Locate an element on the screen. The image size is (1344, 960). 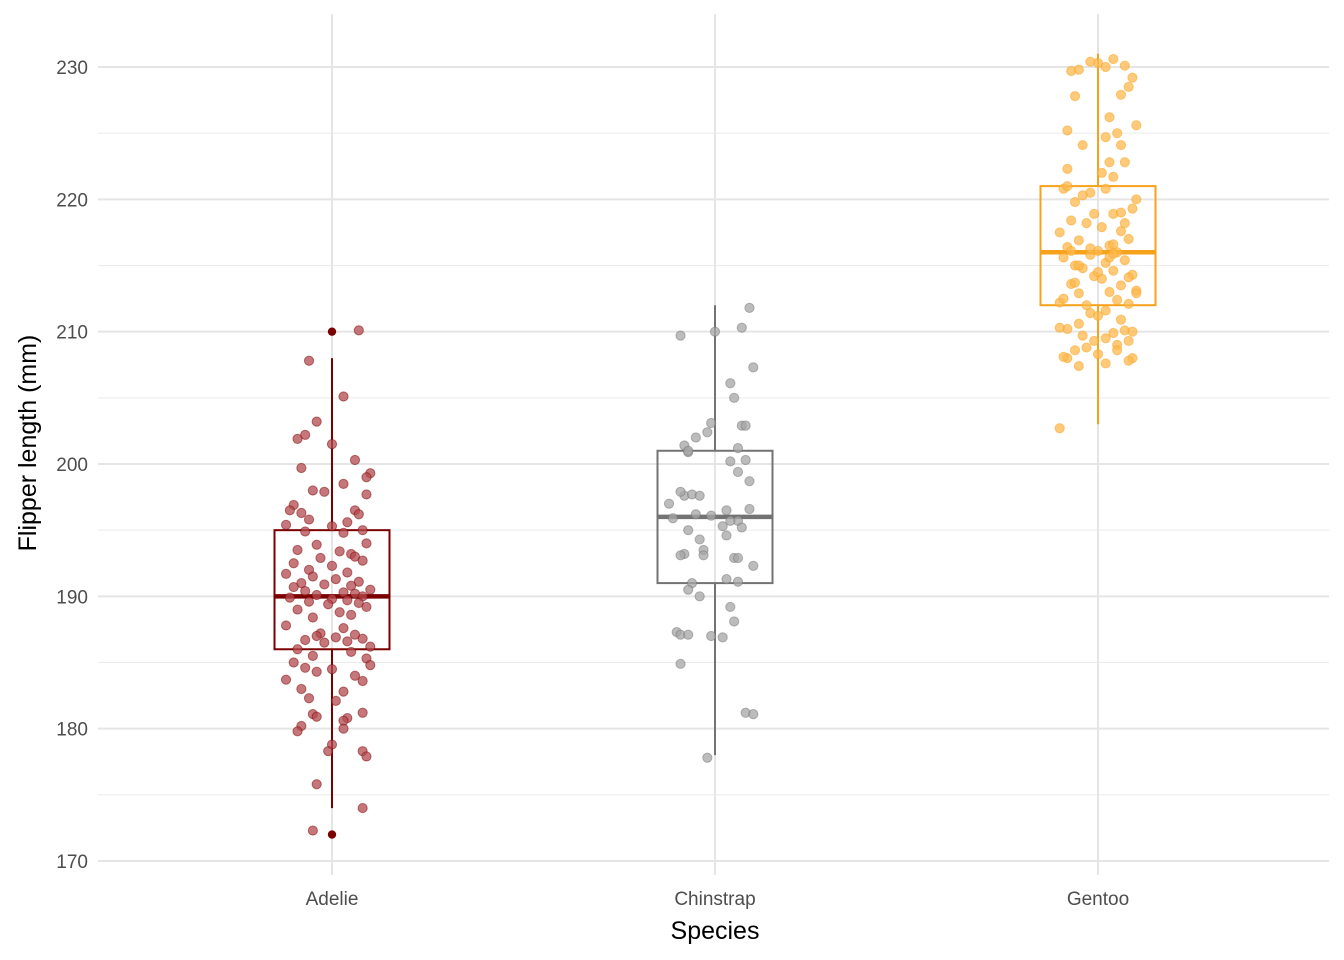
y-tick-label: 200 is located at coordinates (72, 465).